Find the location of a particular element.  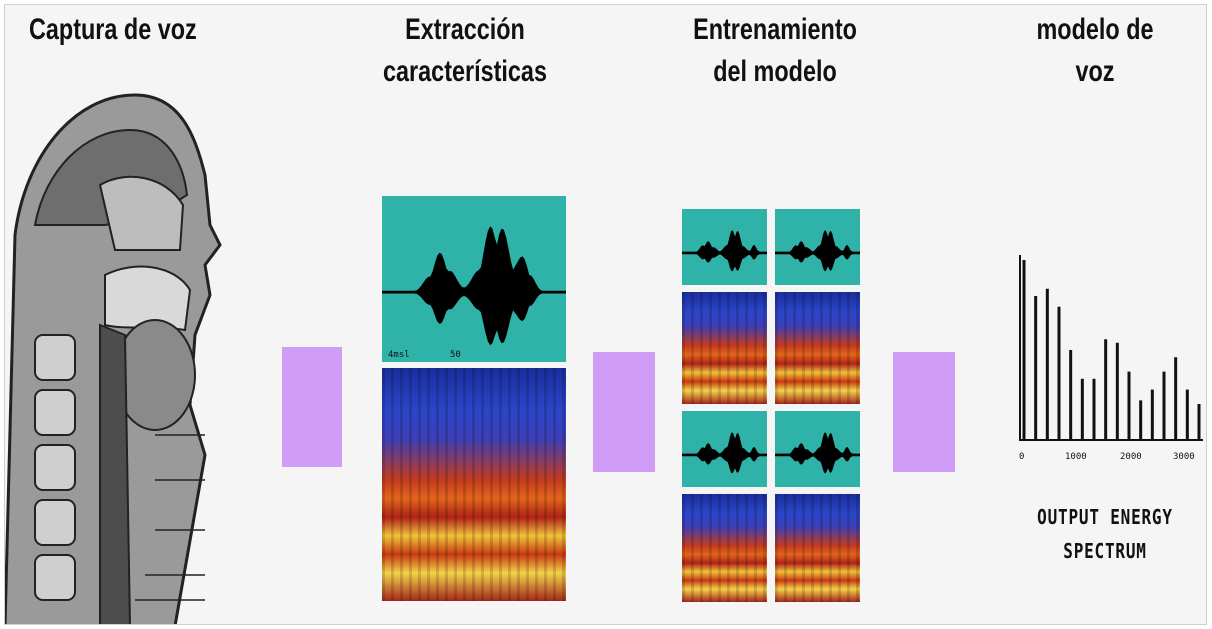

stage-title-line: características is located at coordinates (465, 71).